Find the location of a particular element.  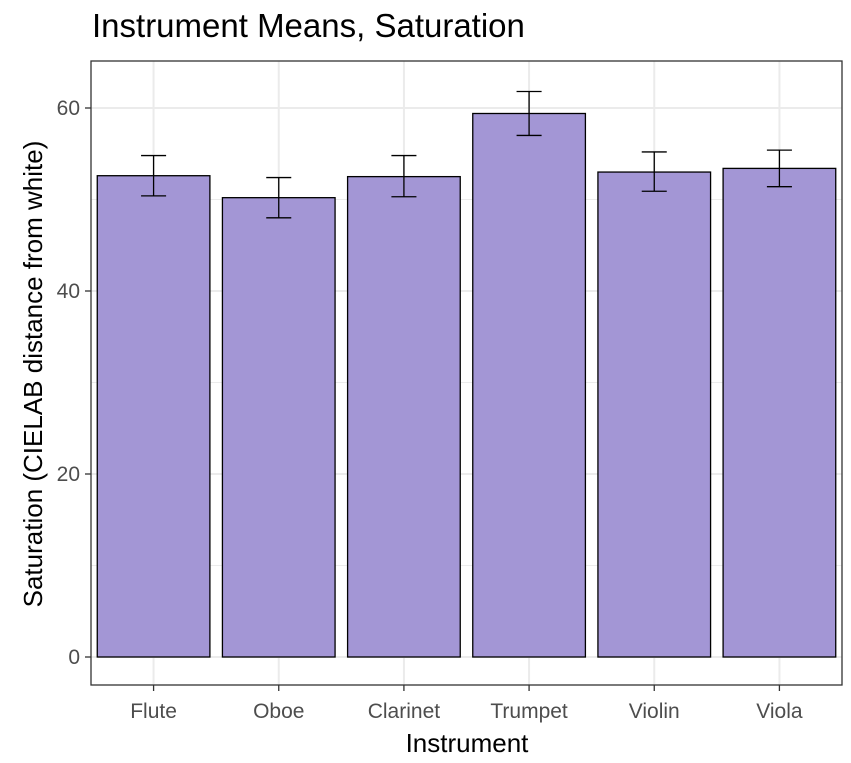

y-tick-label: 60 is located at coordinates (68, 108).